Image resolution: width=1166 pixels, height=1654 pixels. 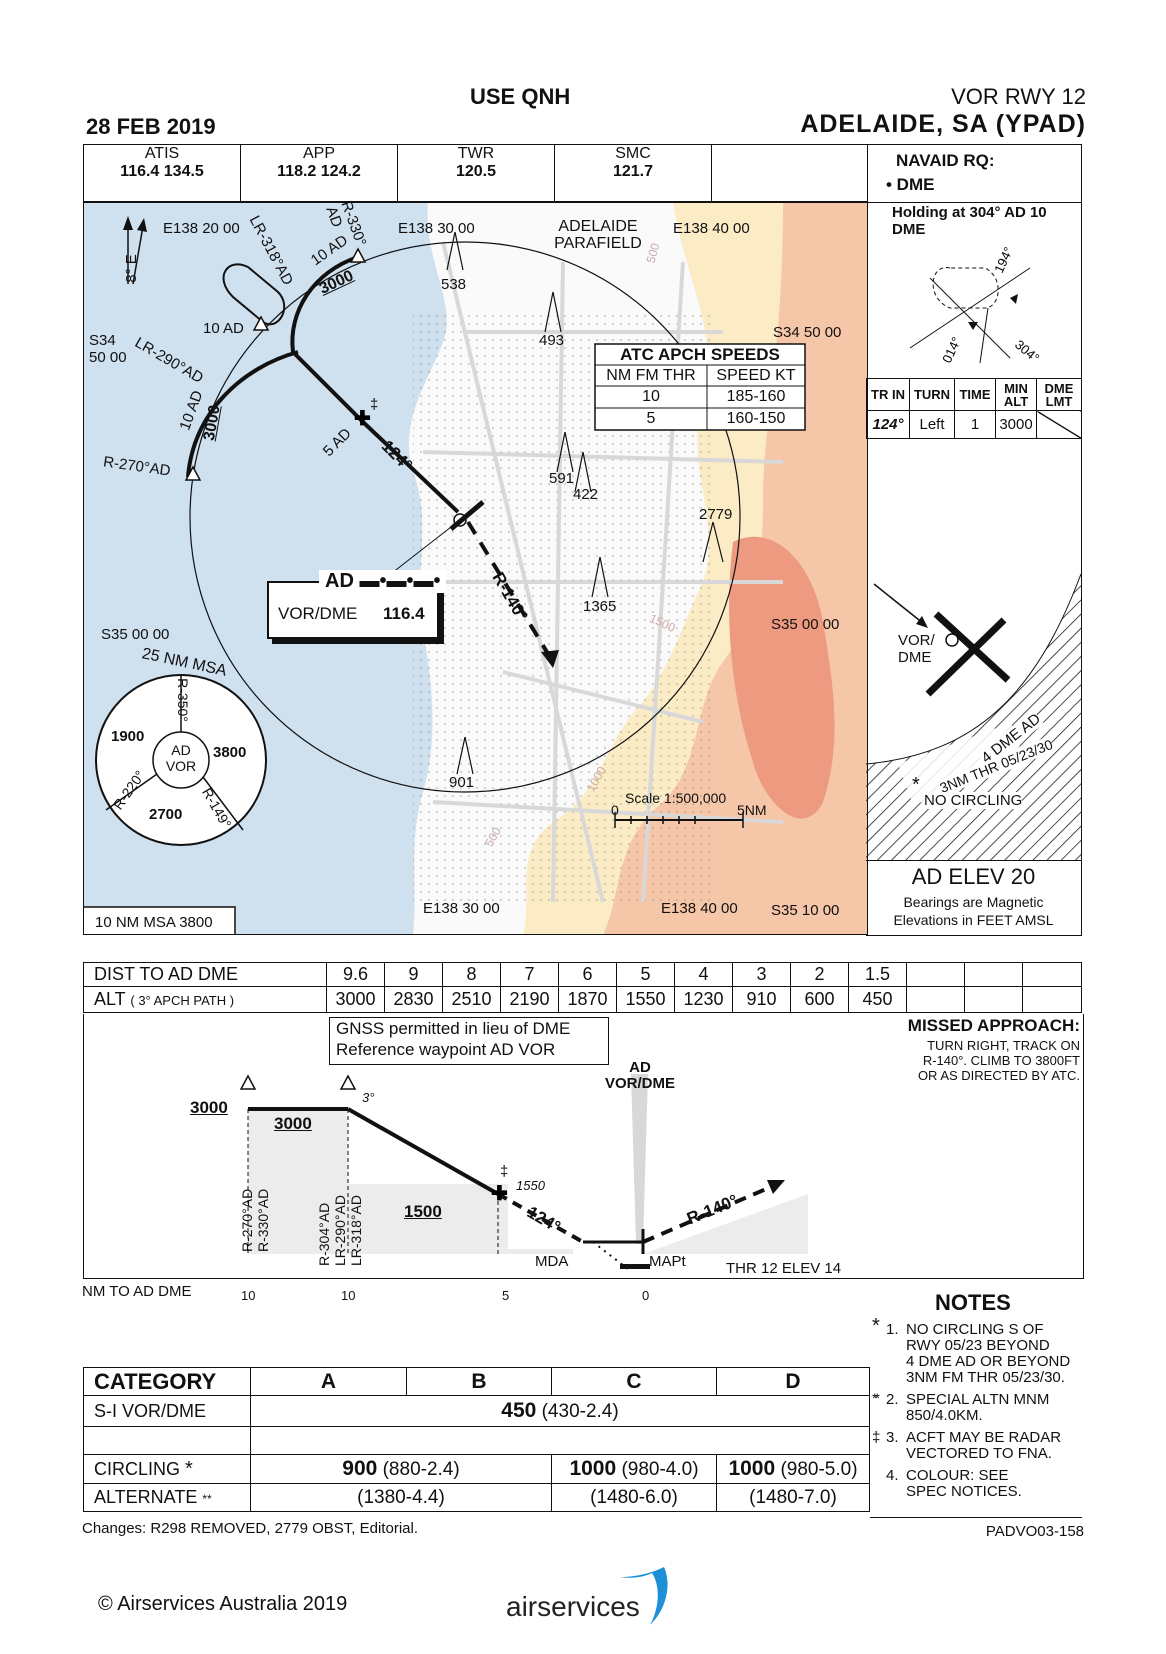 I want to click on msa-center-label: AD VOR, so click(x=181, y=758).